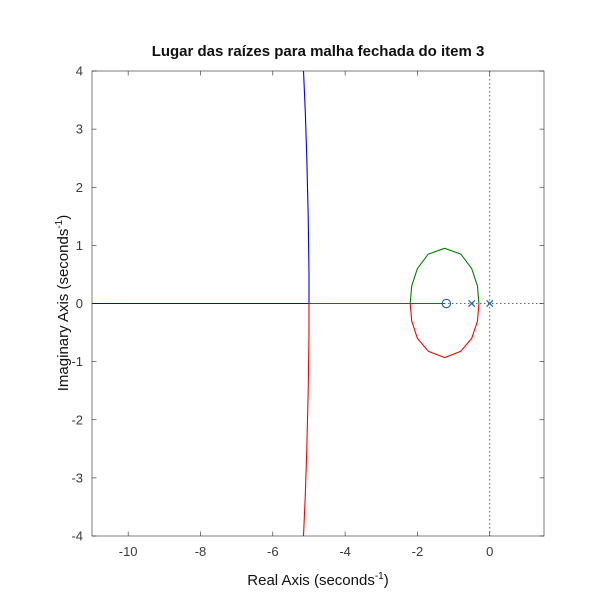 The height and width of the screenshot is (600, 600). What do you see at coordinates (418, 551) in the screenshot?
I see `x-tick-label: -2` at bounding box center [418, 551].